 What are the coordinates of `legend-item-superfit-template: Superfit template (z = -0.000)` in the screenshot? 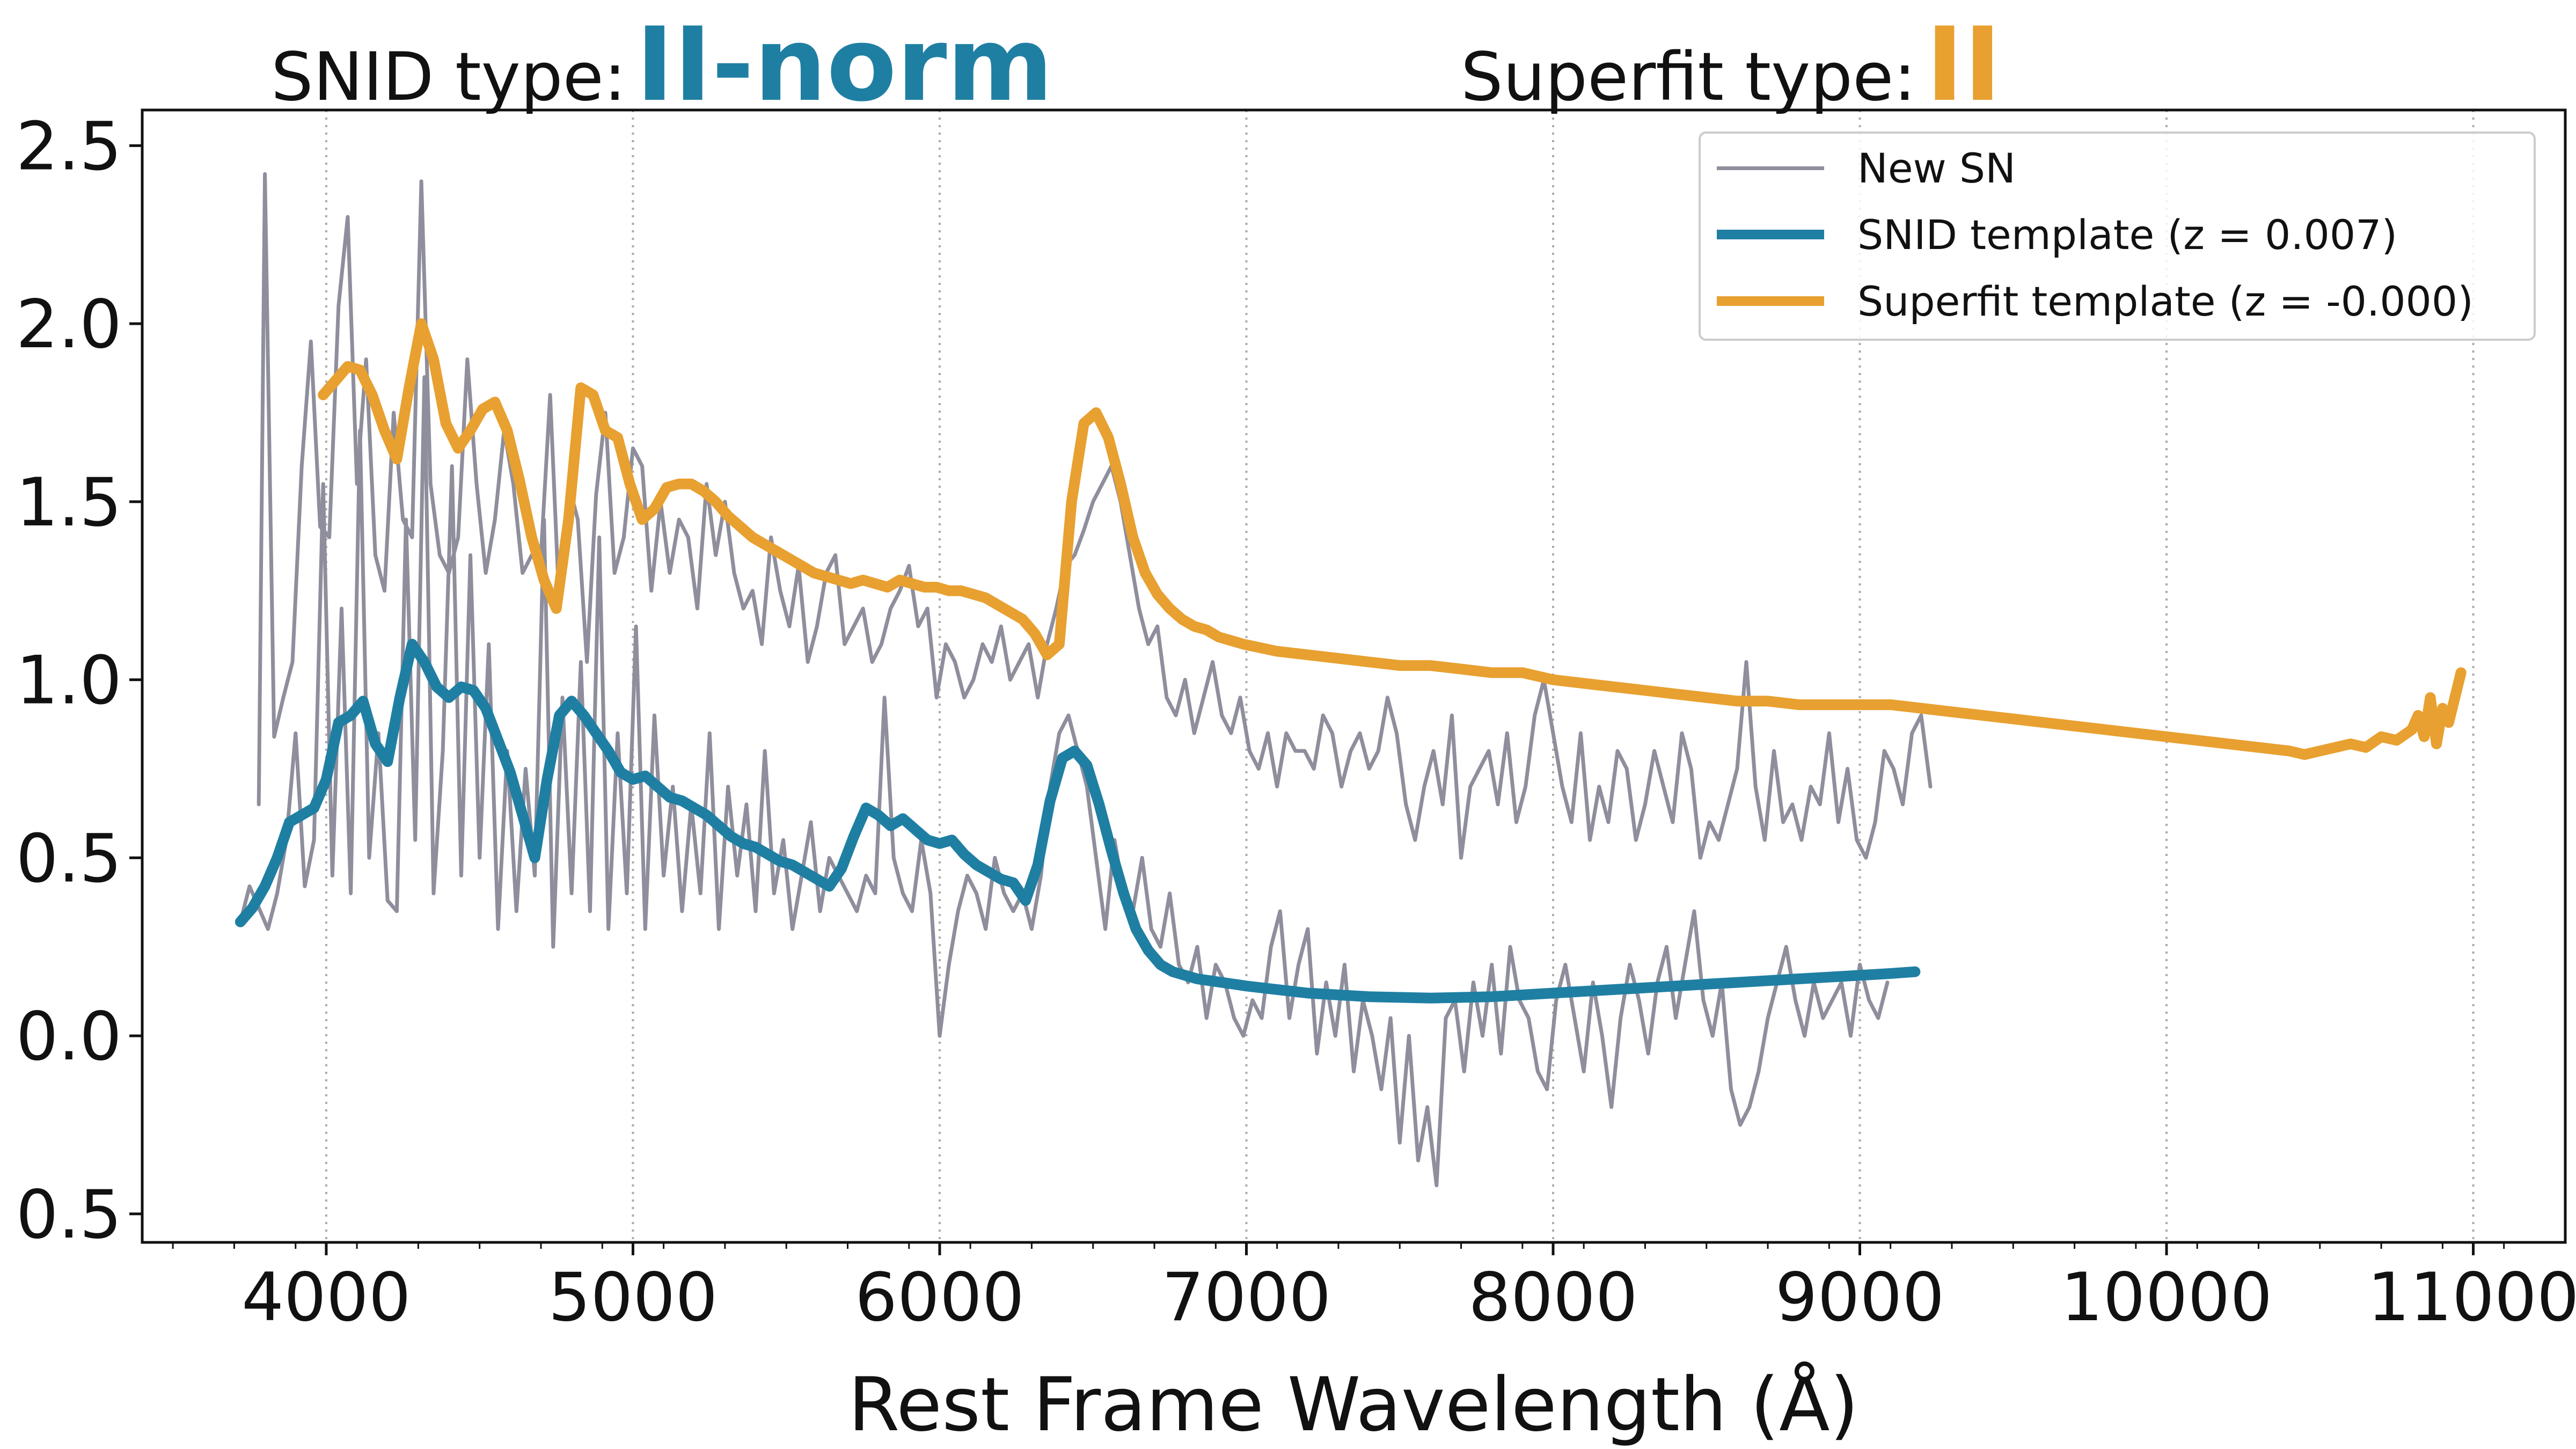 It's located at (2087, 301).